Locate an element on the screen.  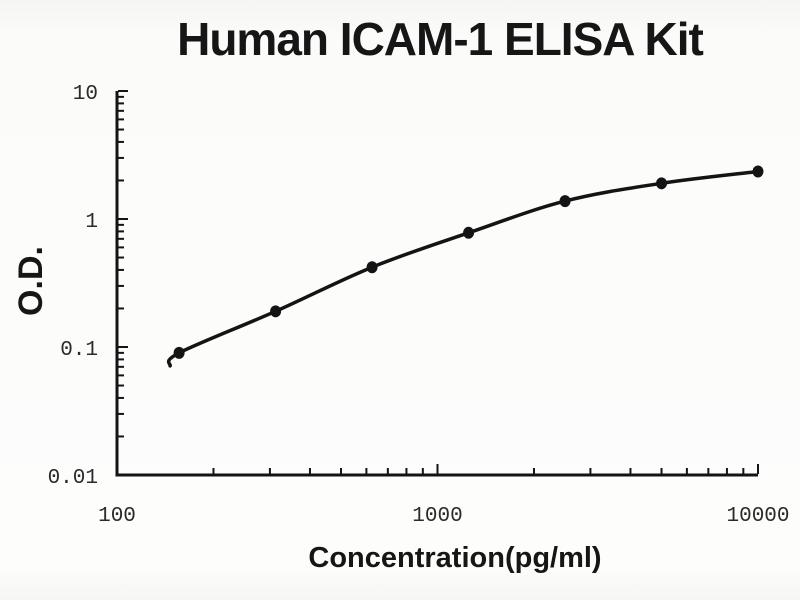
y-tick-label: 0.01 is located at coordinates (73, 478).